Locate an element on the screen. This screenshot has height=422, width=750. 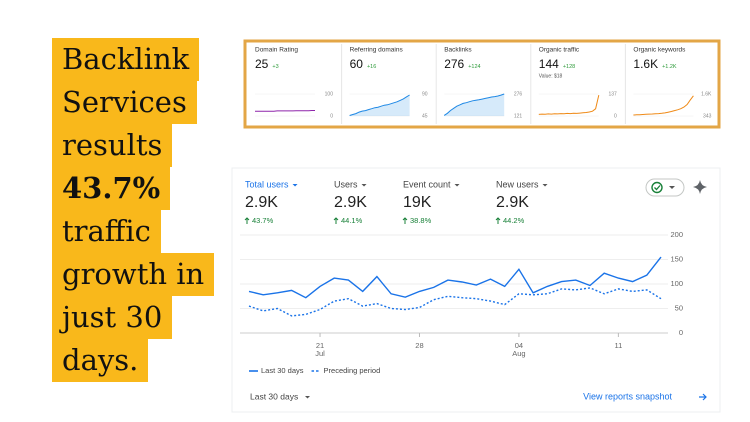
headline-line: results is located at coordinates (112, 145).